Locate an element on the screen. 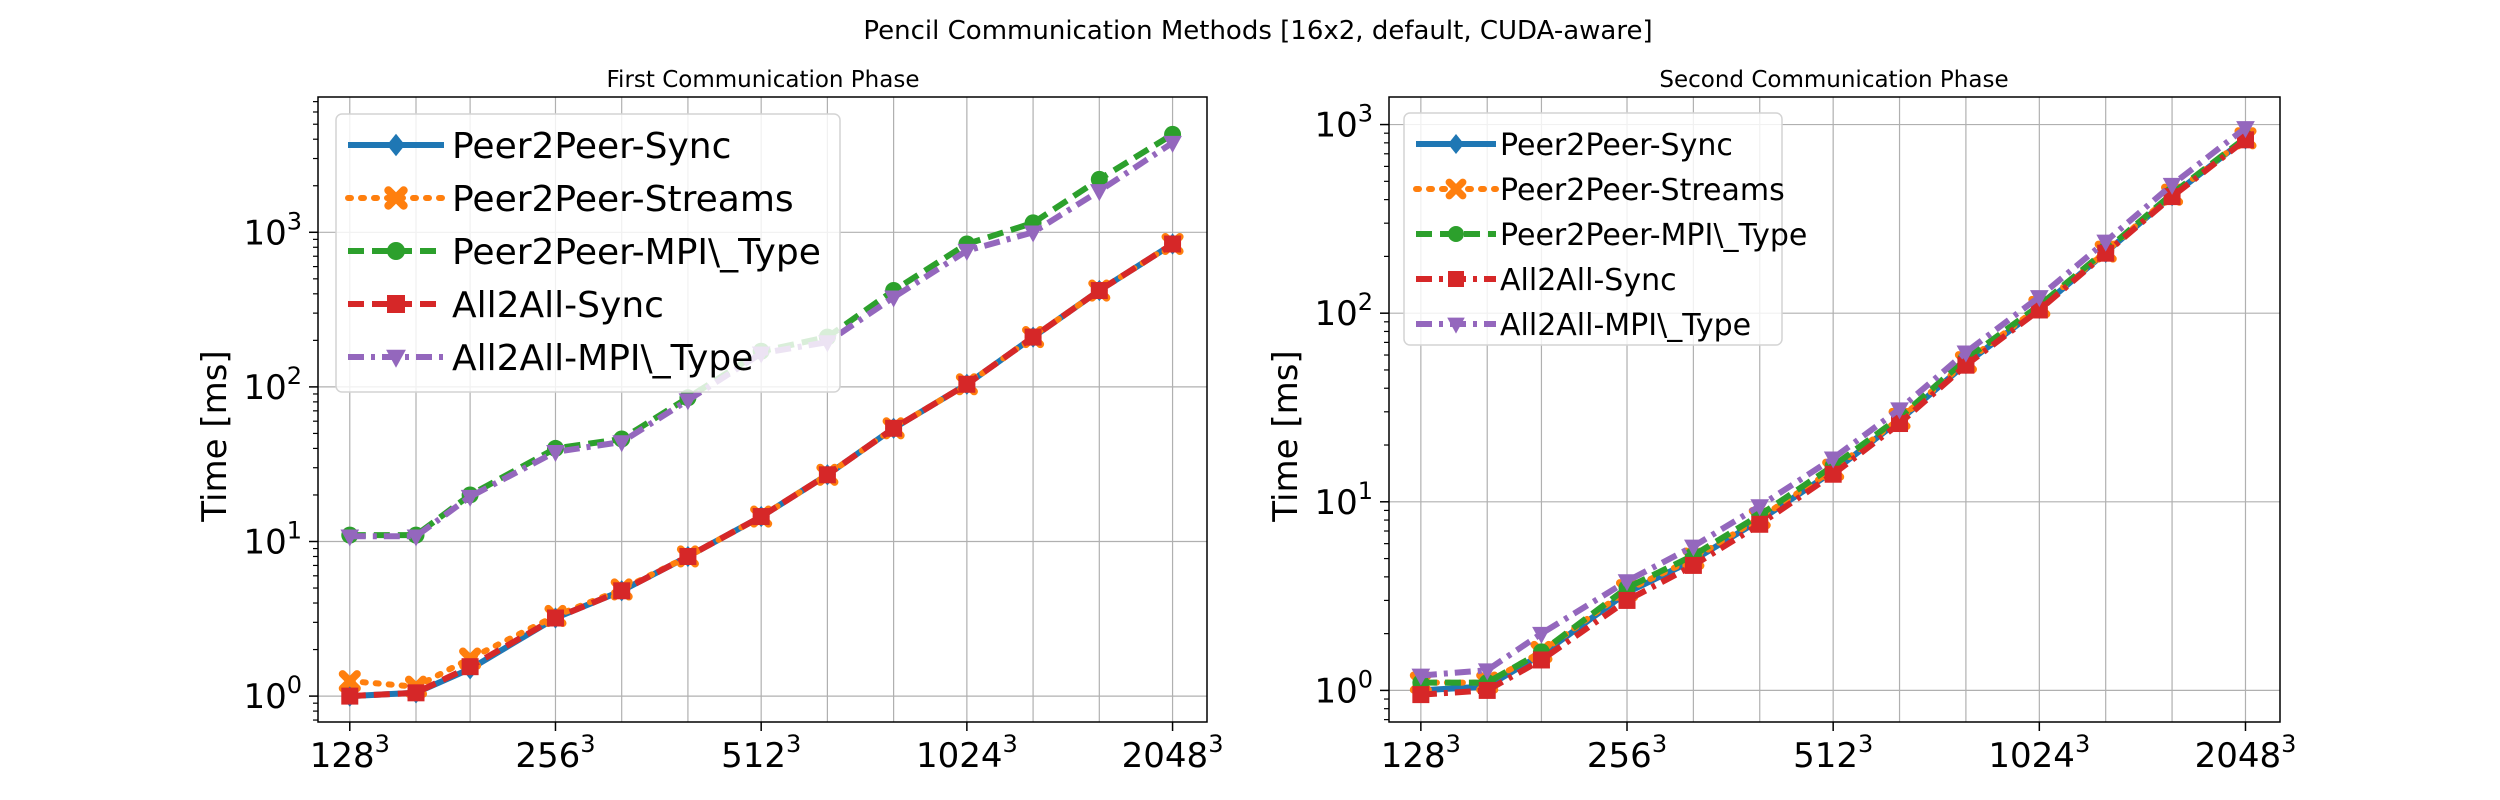 This screenshot has height=800, width=2500. y-tick-exponent: 0 is located at coordinates (1365, 679).